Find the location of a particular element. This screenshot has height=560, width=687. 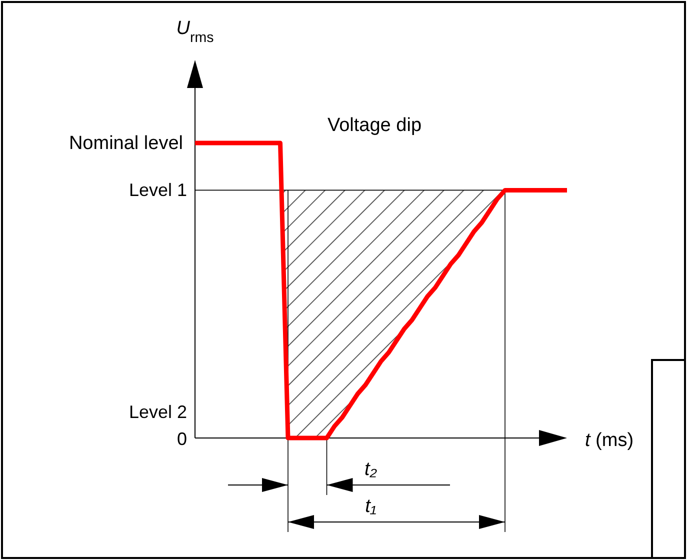

text: Level 1 is located at coordinates (157, 190).